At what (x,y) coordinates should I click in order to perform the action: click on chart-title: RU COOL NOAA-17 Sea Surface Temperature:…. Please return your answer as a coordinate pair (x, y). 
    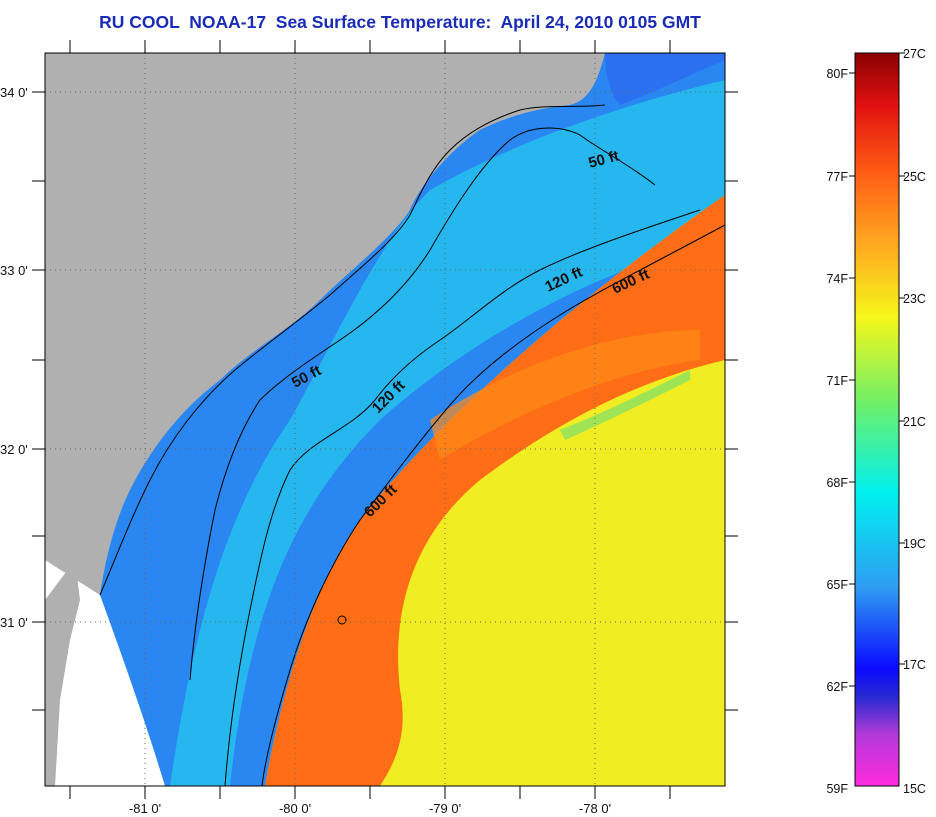
    Looking at the image, I should click on (400, 22).